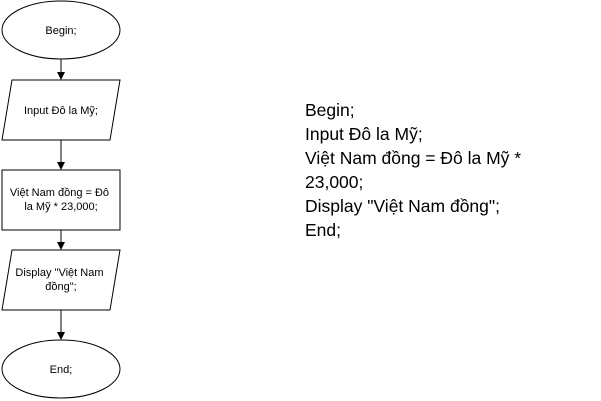 Image resolution: width=601 pixels, height=401 pixels. Describe the element at coordinates (413, 158) in the screenshot. I see `pseudocode-line-compute: Việt Nam đồng = Đô la Mỹ *` at that location.